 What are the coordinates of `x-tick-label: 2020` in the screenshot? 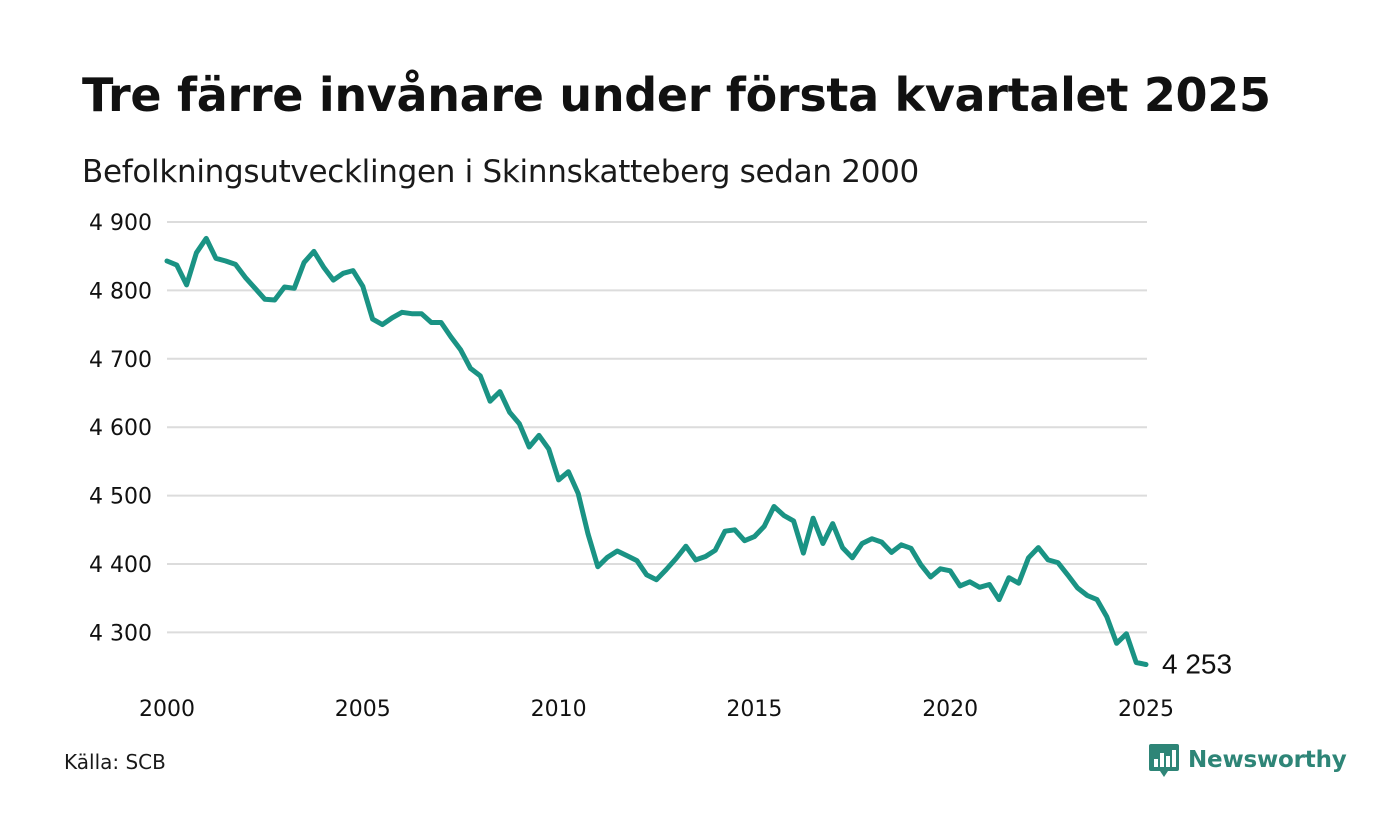 It's located at (950, 709).